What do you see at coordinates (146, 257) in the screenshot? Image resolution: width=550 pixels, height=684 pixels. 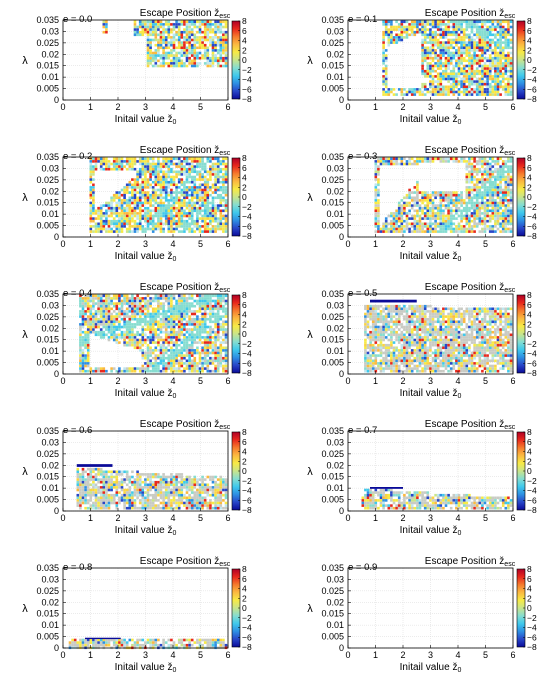 I see `x-axis-label: Initail value ž0` at bounding box center [146, 257].